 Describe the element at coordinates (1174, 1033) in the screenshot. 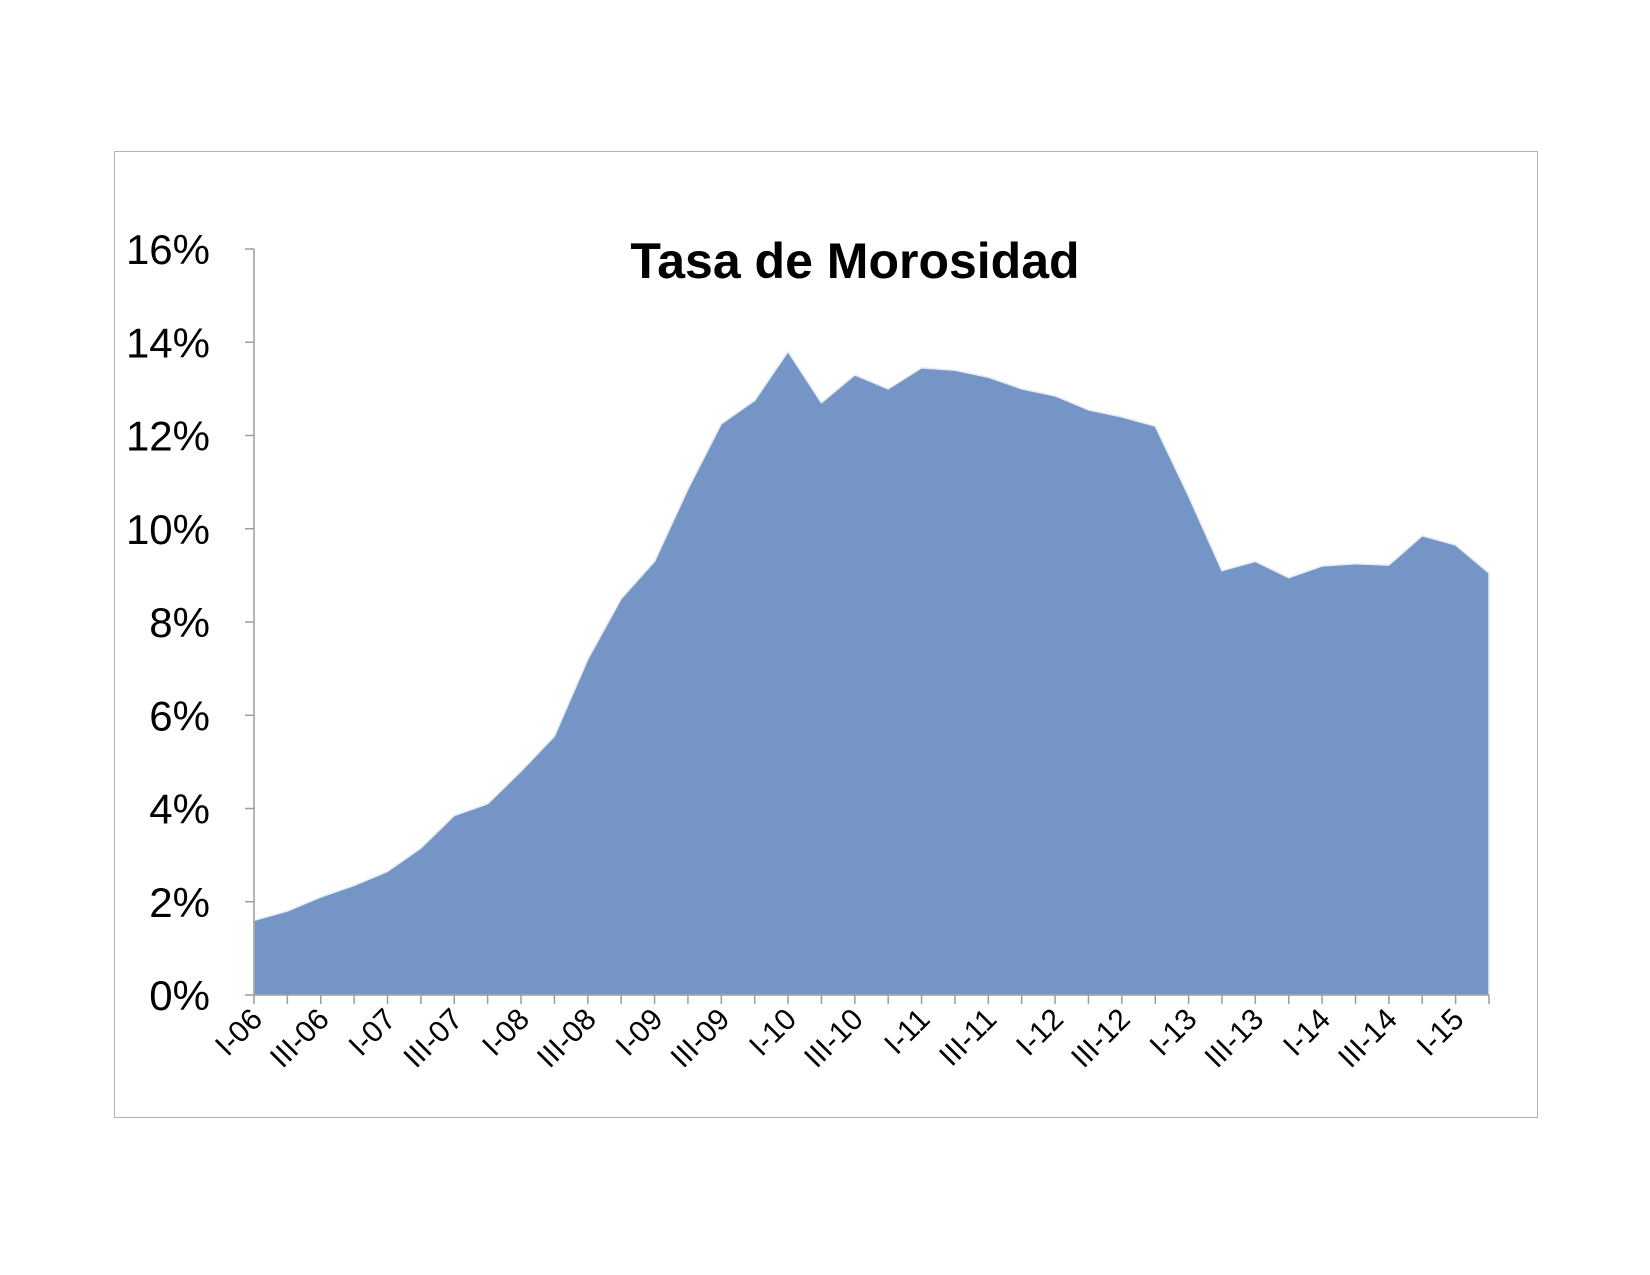

I see `x-tick-label: I-13` at that location.